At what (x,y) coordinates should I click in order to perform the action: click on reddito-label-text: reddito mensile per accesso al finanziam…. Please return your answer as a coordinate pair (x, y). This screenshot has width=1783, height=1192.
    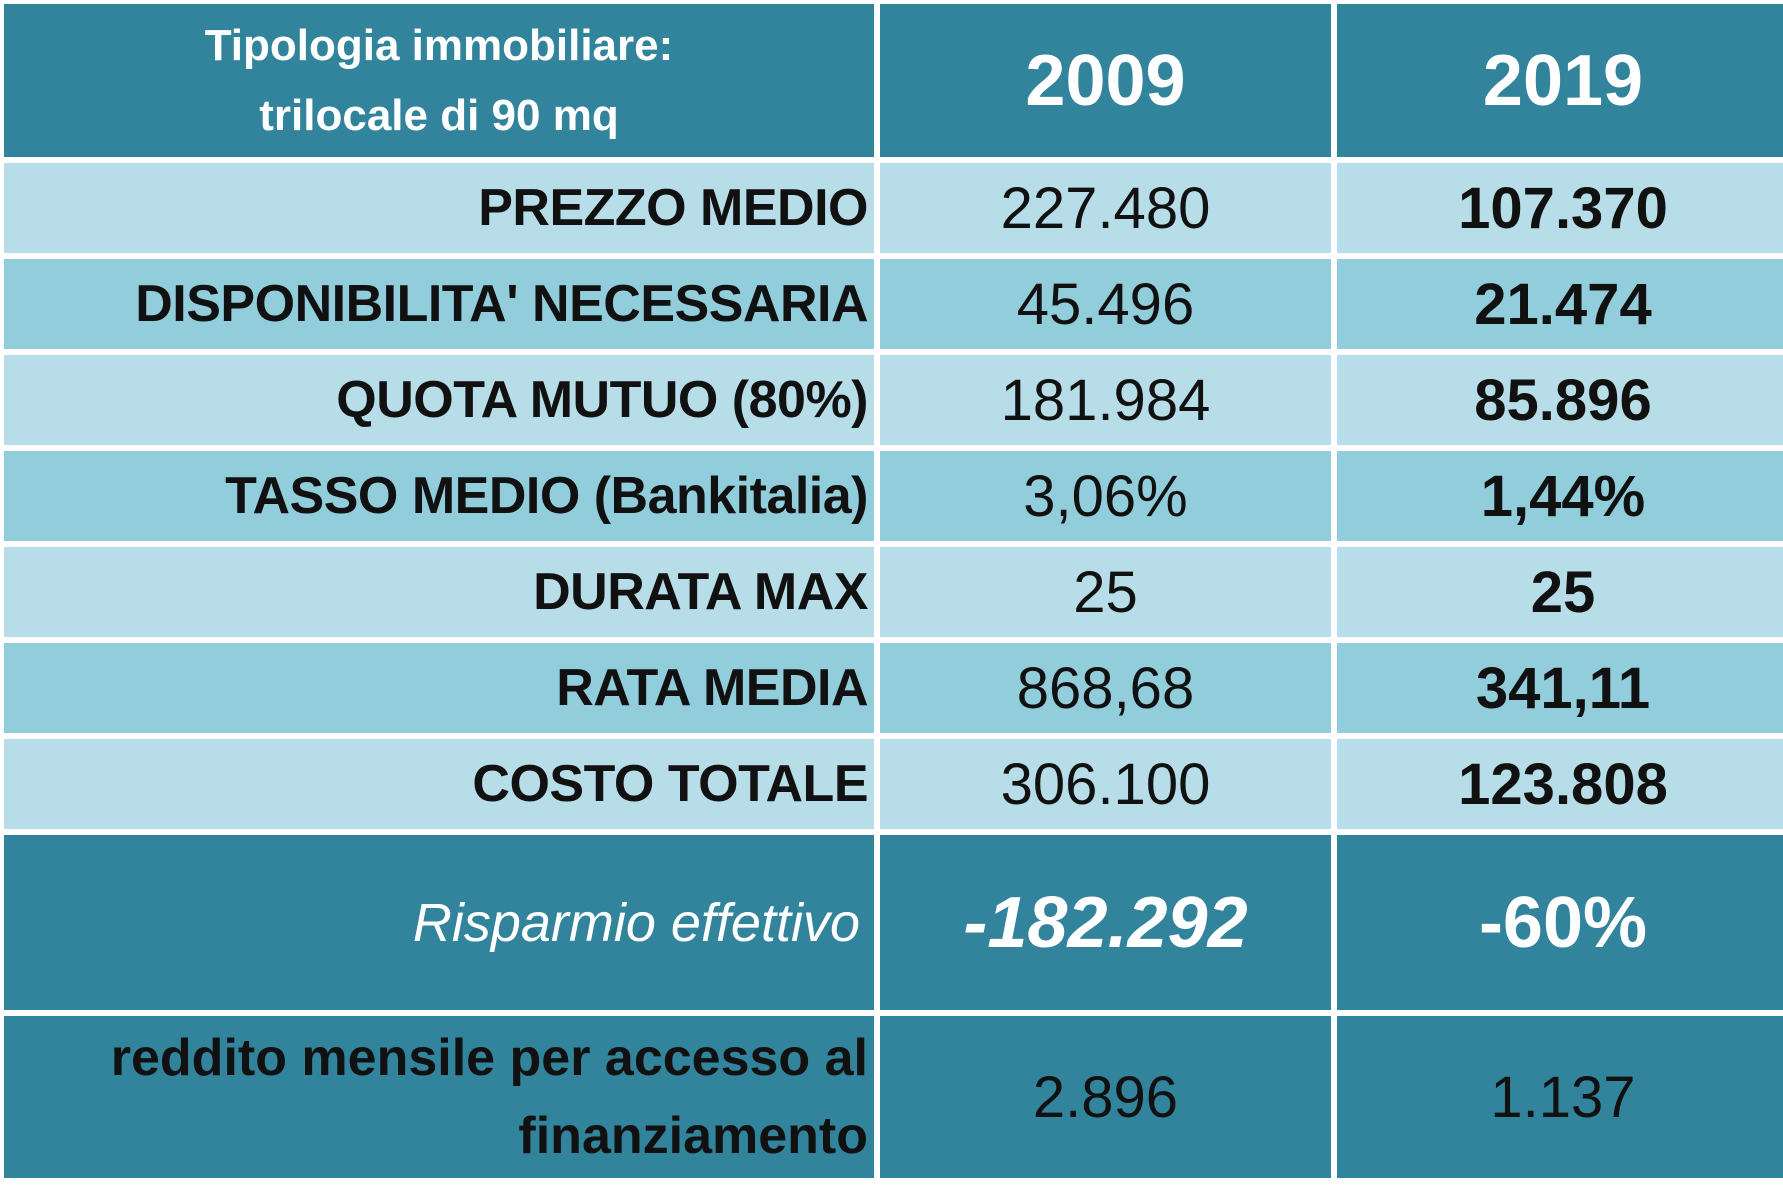
    Looking at the image, I should click on (489, 1097).